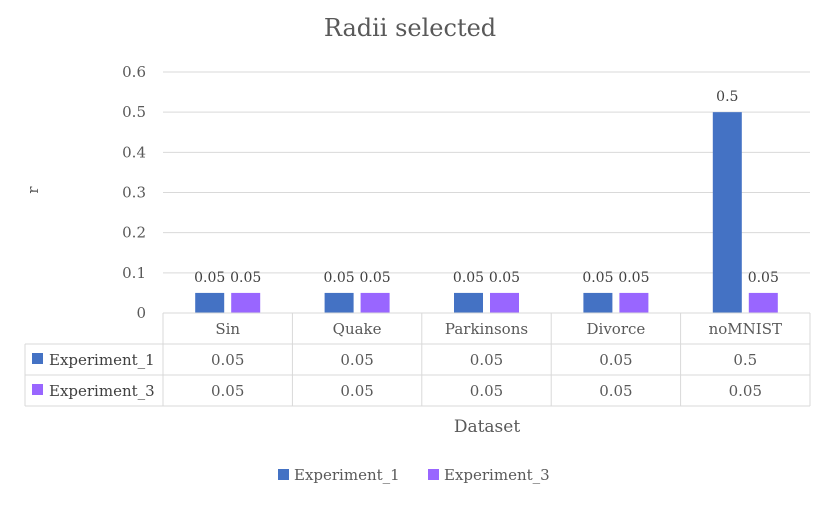 This screenshot has height=505, width=820. What do you see at coordinates (616, 329) in the screenshot?
I see `x-tick-label: Divorce` at bounding box center [616, 329].